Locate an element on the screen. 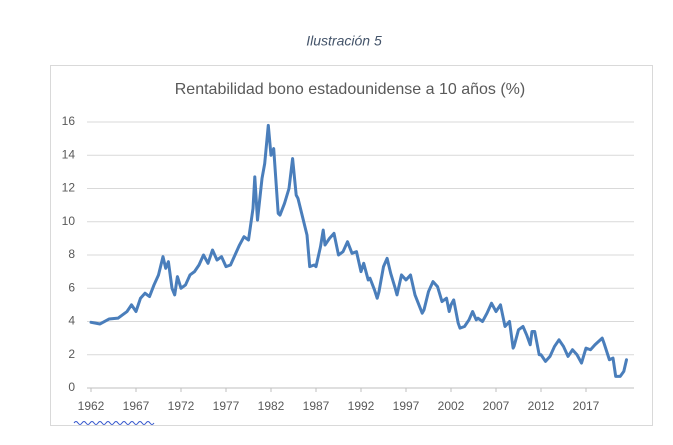 The image size is (673, 445). x-tick-label: 1992 is located at coordinates (361, 406).